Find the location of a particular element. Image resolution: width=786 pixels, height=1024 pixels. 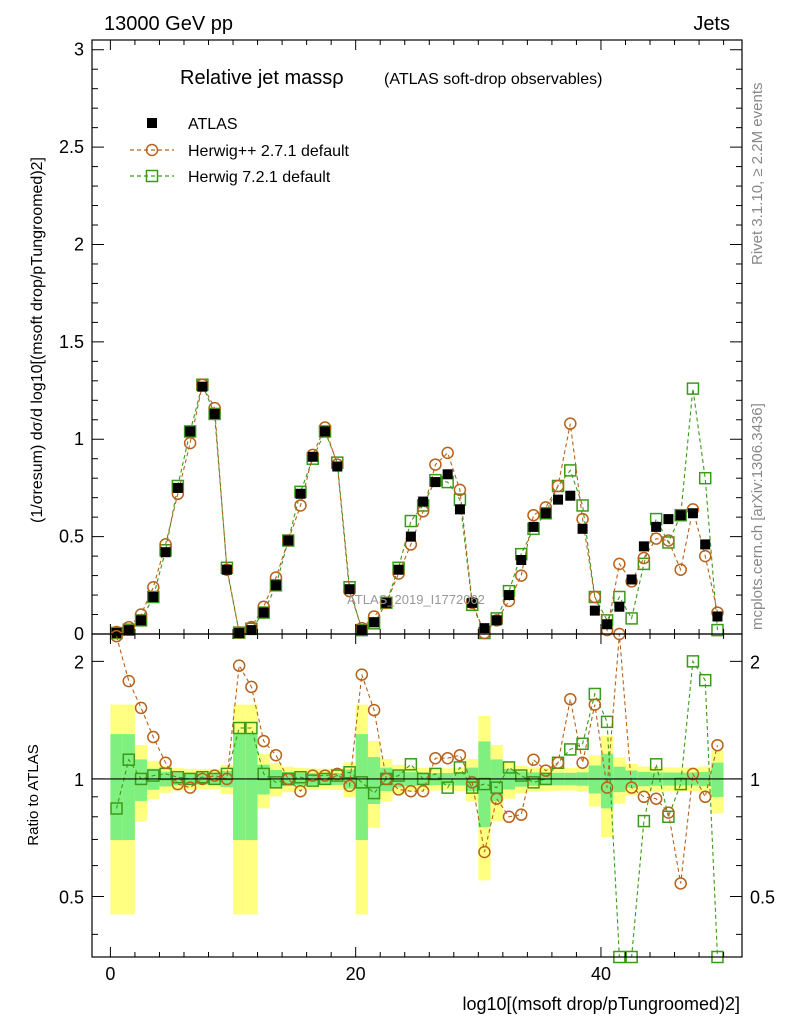

y-tick-label-top: 2.5 is located at coordinates (71, 147).